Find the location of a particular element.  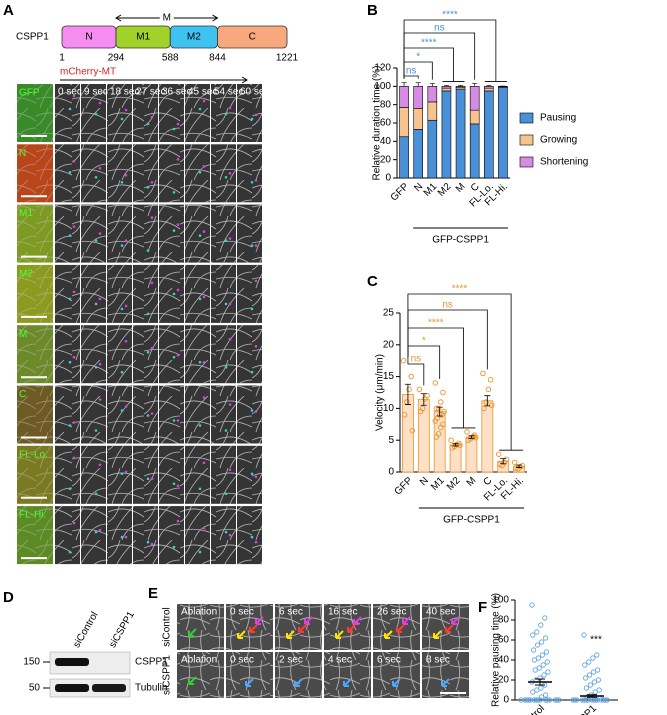

band-label: Tubulin is located at coordinates (151, 688).